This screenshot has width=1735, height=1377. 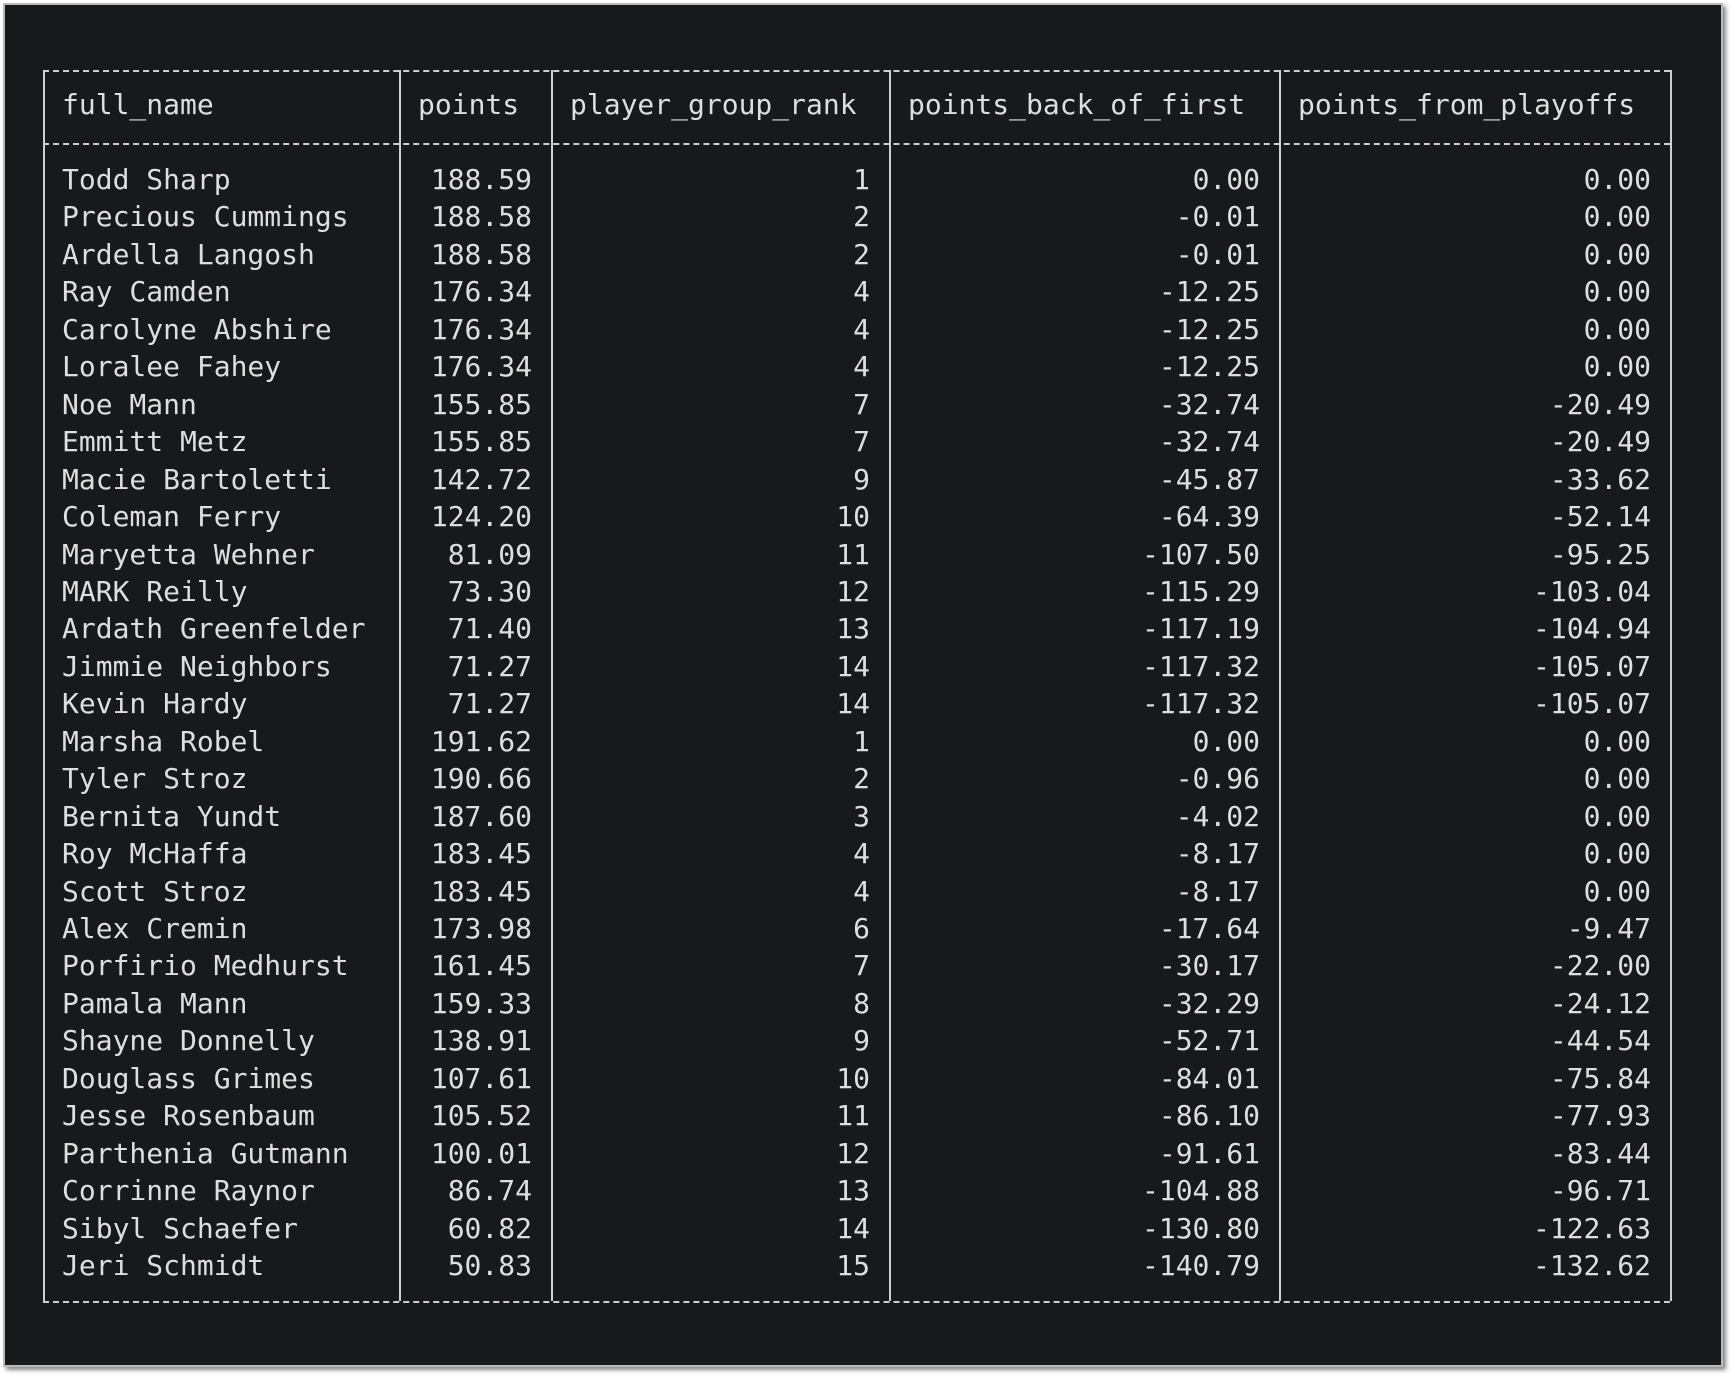 I want to click on table-cell: -122.63, so click(x=1591, y=1228).